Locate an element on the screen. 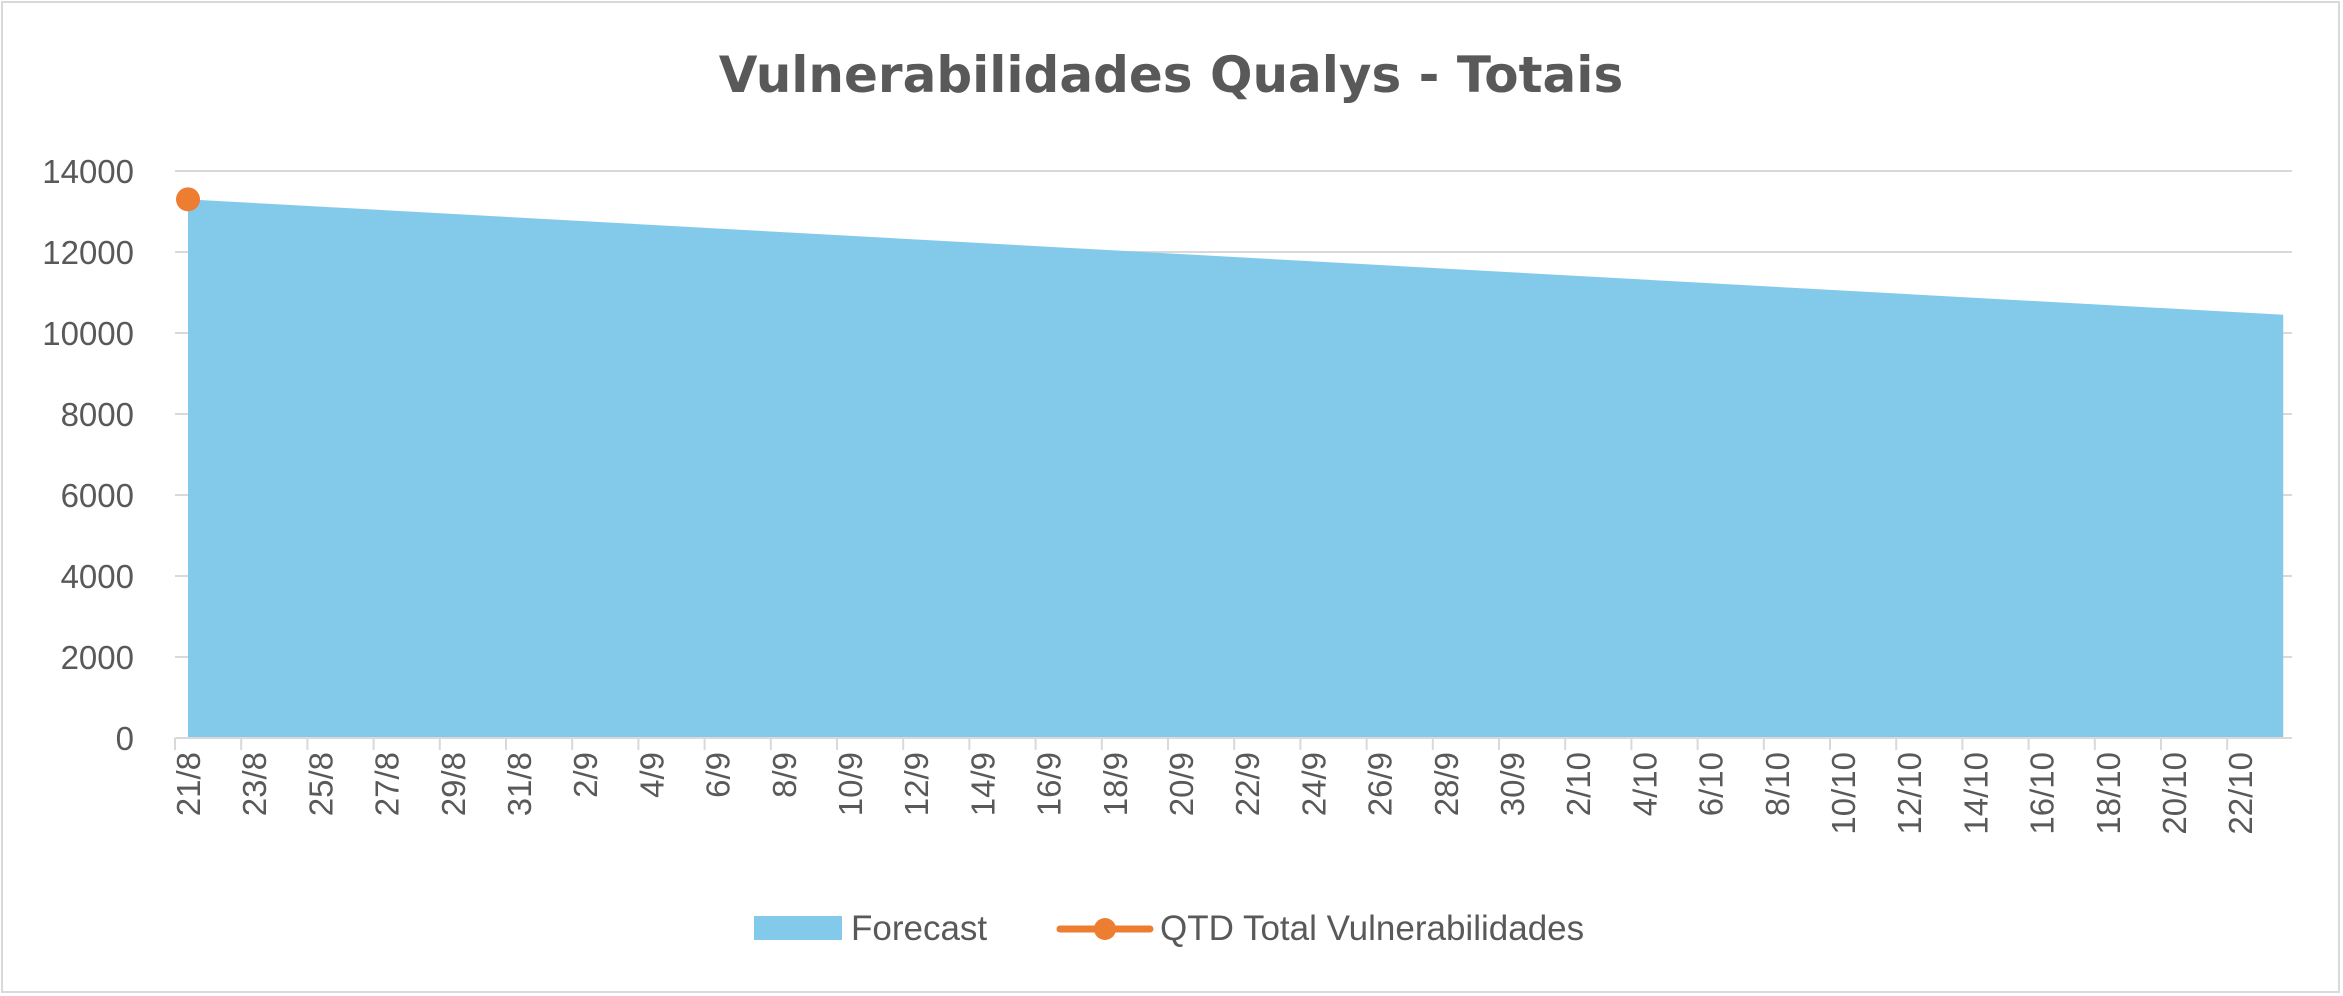 The image size is (2343, 996). y-axis: 0 2000 4000 6000 8000 10000 12000 14000 is located at coordinates (88, 455).